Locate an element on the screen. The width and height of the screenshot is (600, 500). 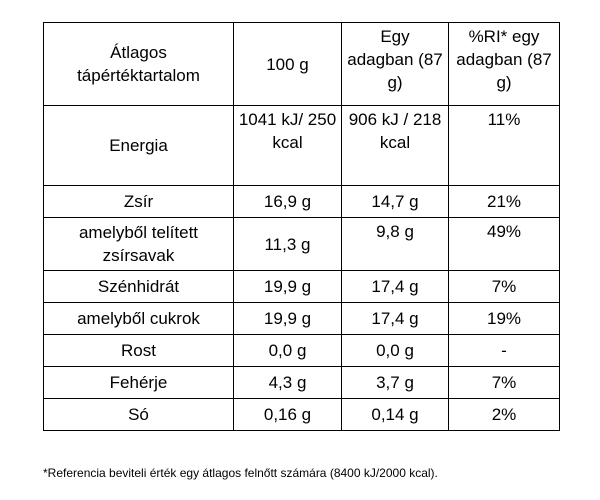
header-ri-percent: %RI* egy adagban (87 g) is located at coordinates (504, 64).